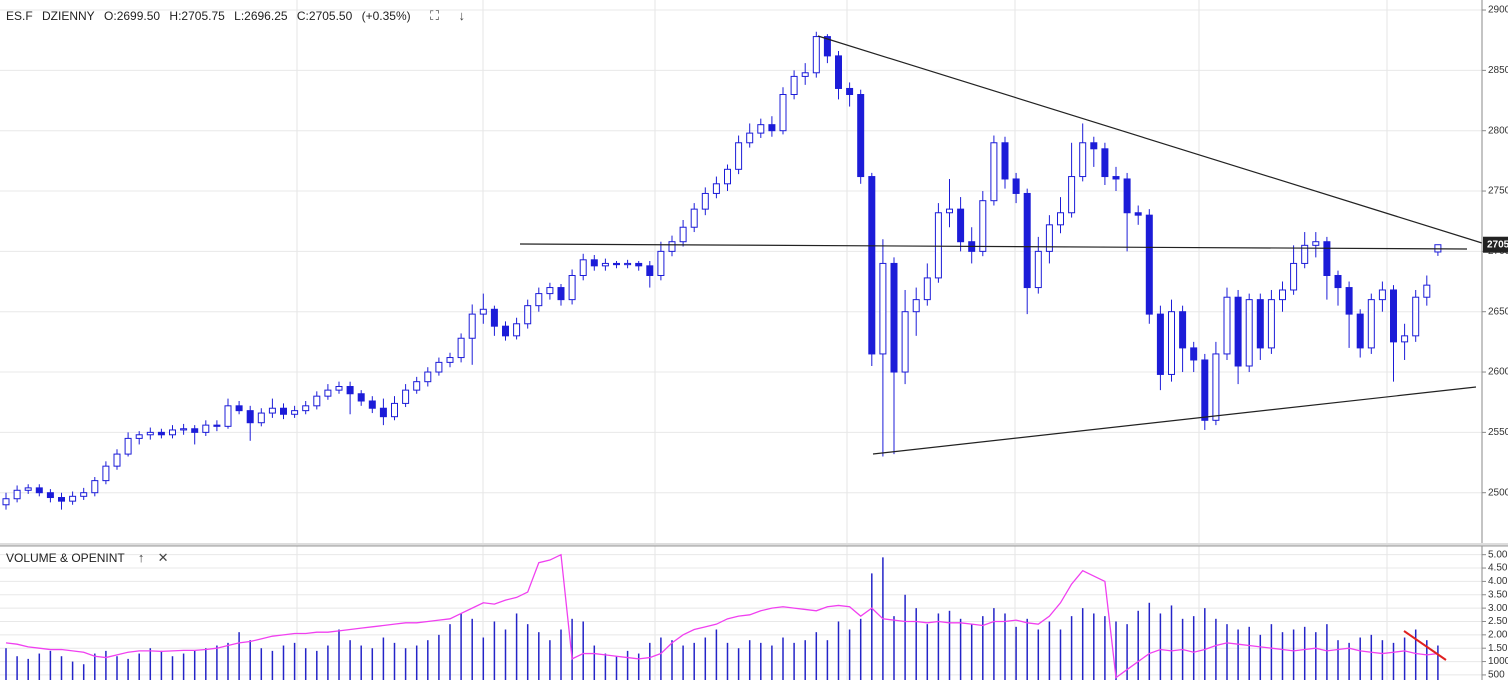  I want to click on change: (+0.35%), so click(386, 16).